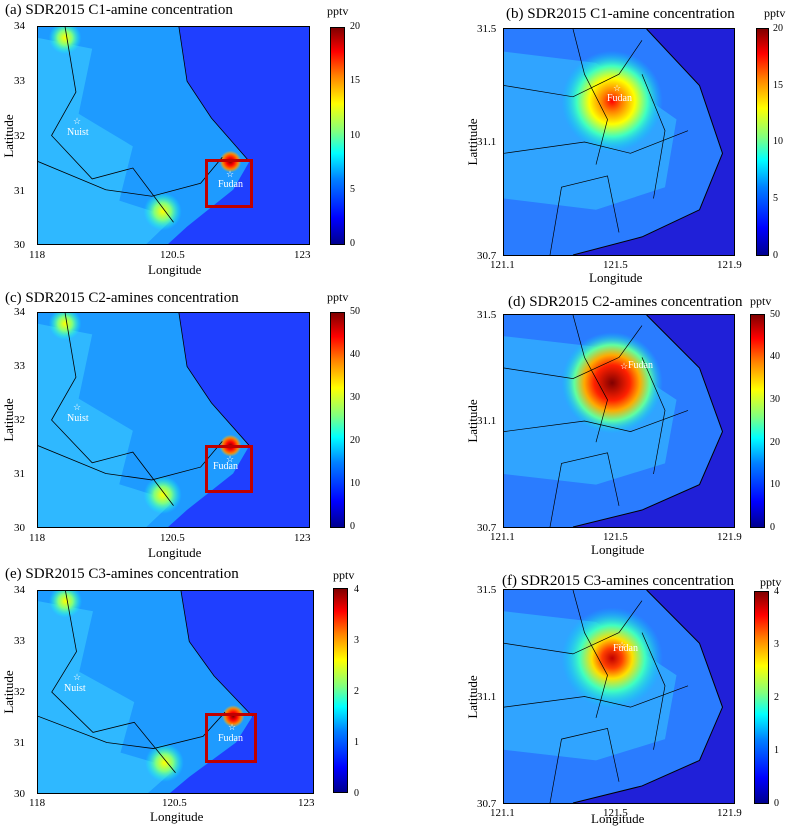 The width and height of the screenshot is (799, 828). What do you see at coordinates (356, 640) in the screenshot?
I see `panel-e-cbar-tick: 3` at bounding box center [356, 640].